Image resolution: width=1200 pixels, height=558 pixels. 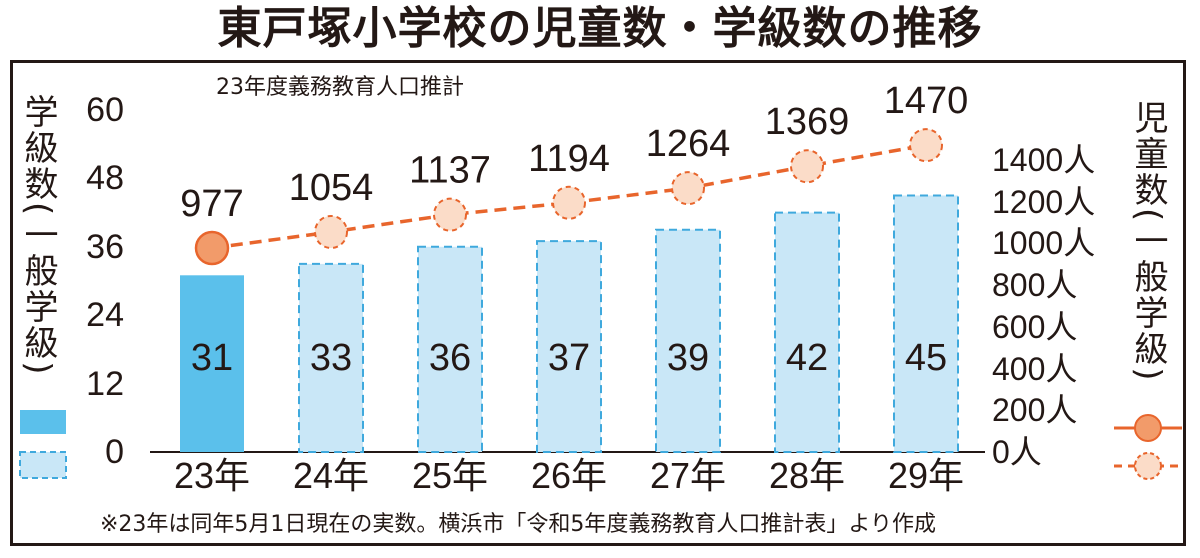 What do you see at coordinates (211, 204) in the screenshot?
I see `line-value-label: 977` at bounding box center [211, 204].